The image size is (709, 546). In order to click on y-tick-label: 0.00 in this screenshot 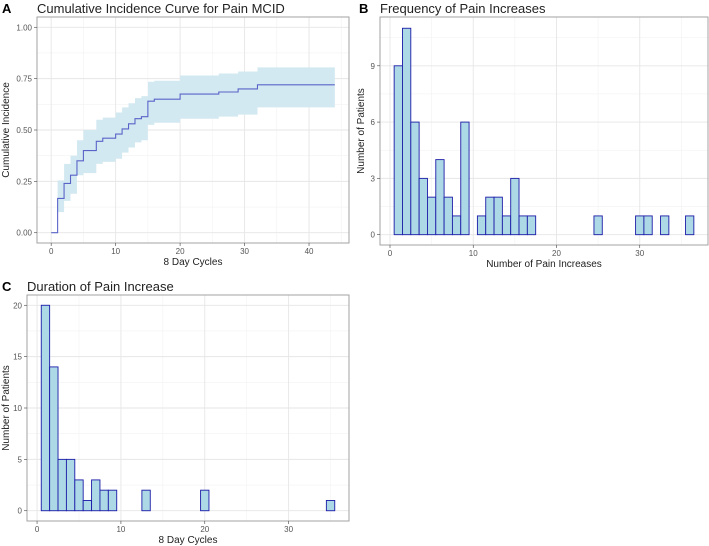, I will do `click(24, 233)`.